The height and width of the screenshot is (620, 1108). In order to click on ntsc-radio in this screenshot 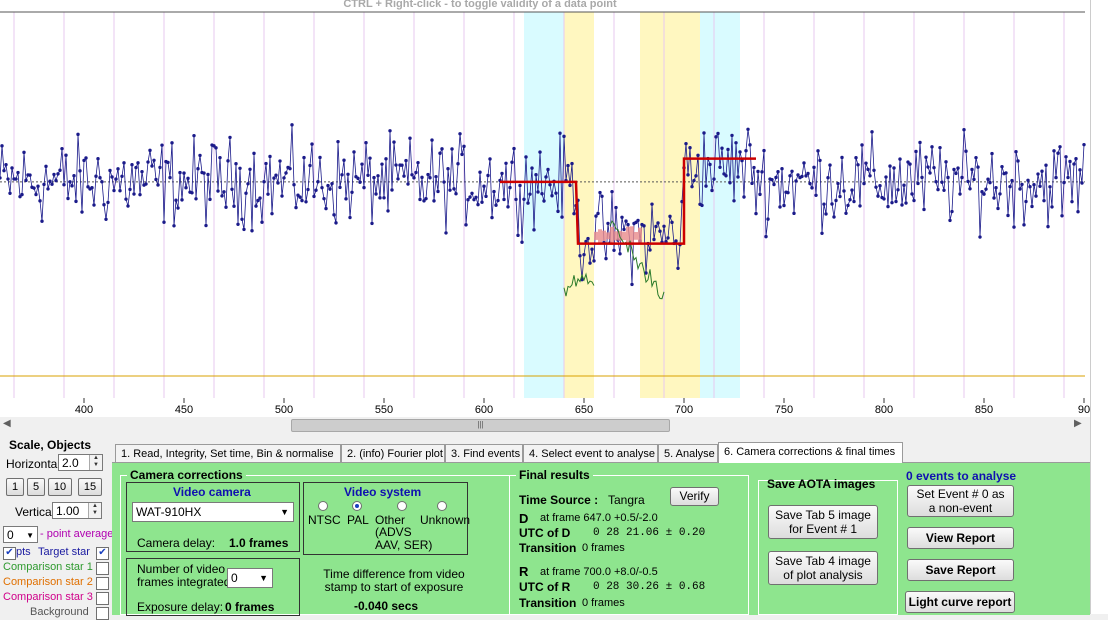, I will do `click(323, 506)`.